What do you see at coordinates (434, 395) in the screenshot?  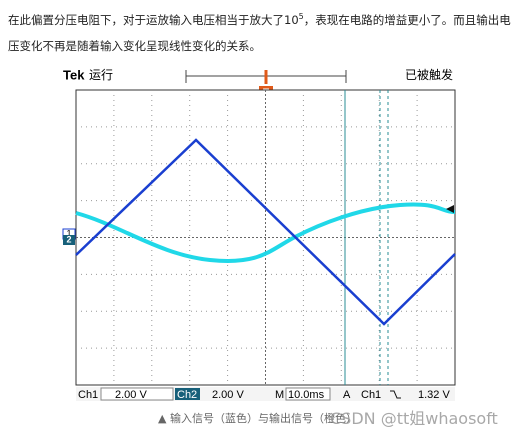 I see `status-text: 1.32 V` at bounding box center [434, 395].